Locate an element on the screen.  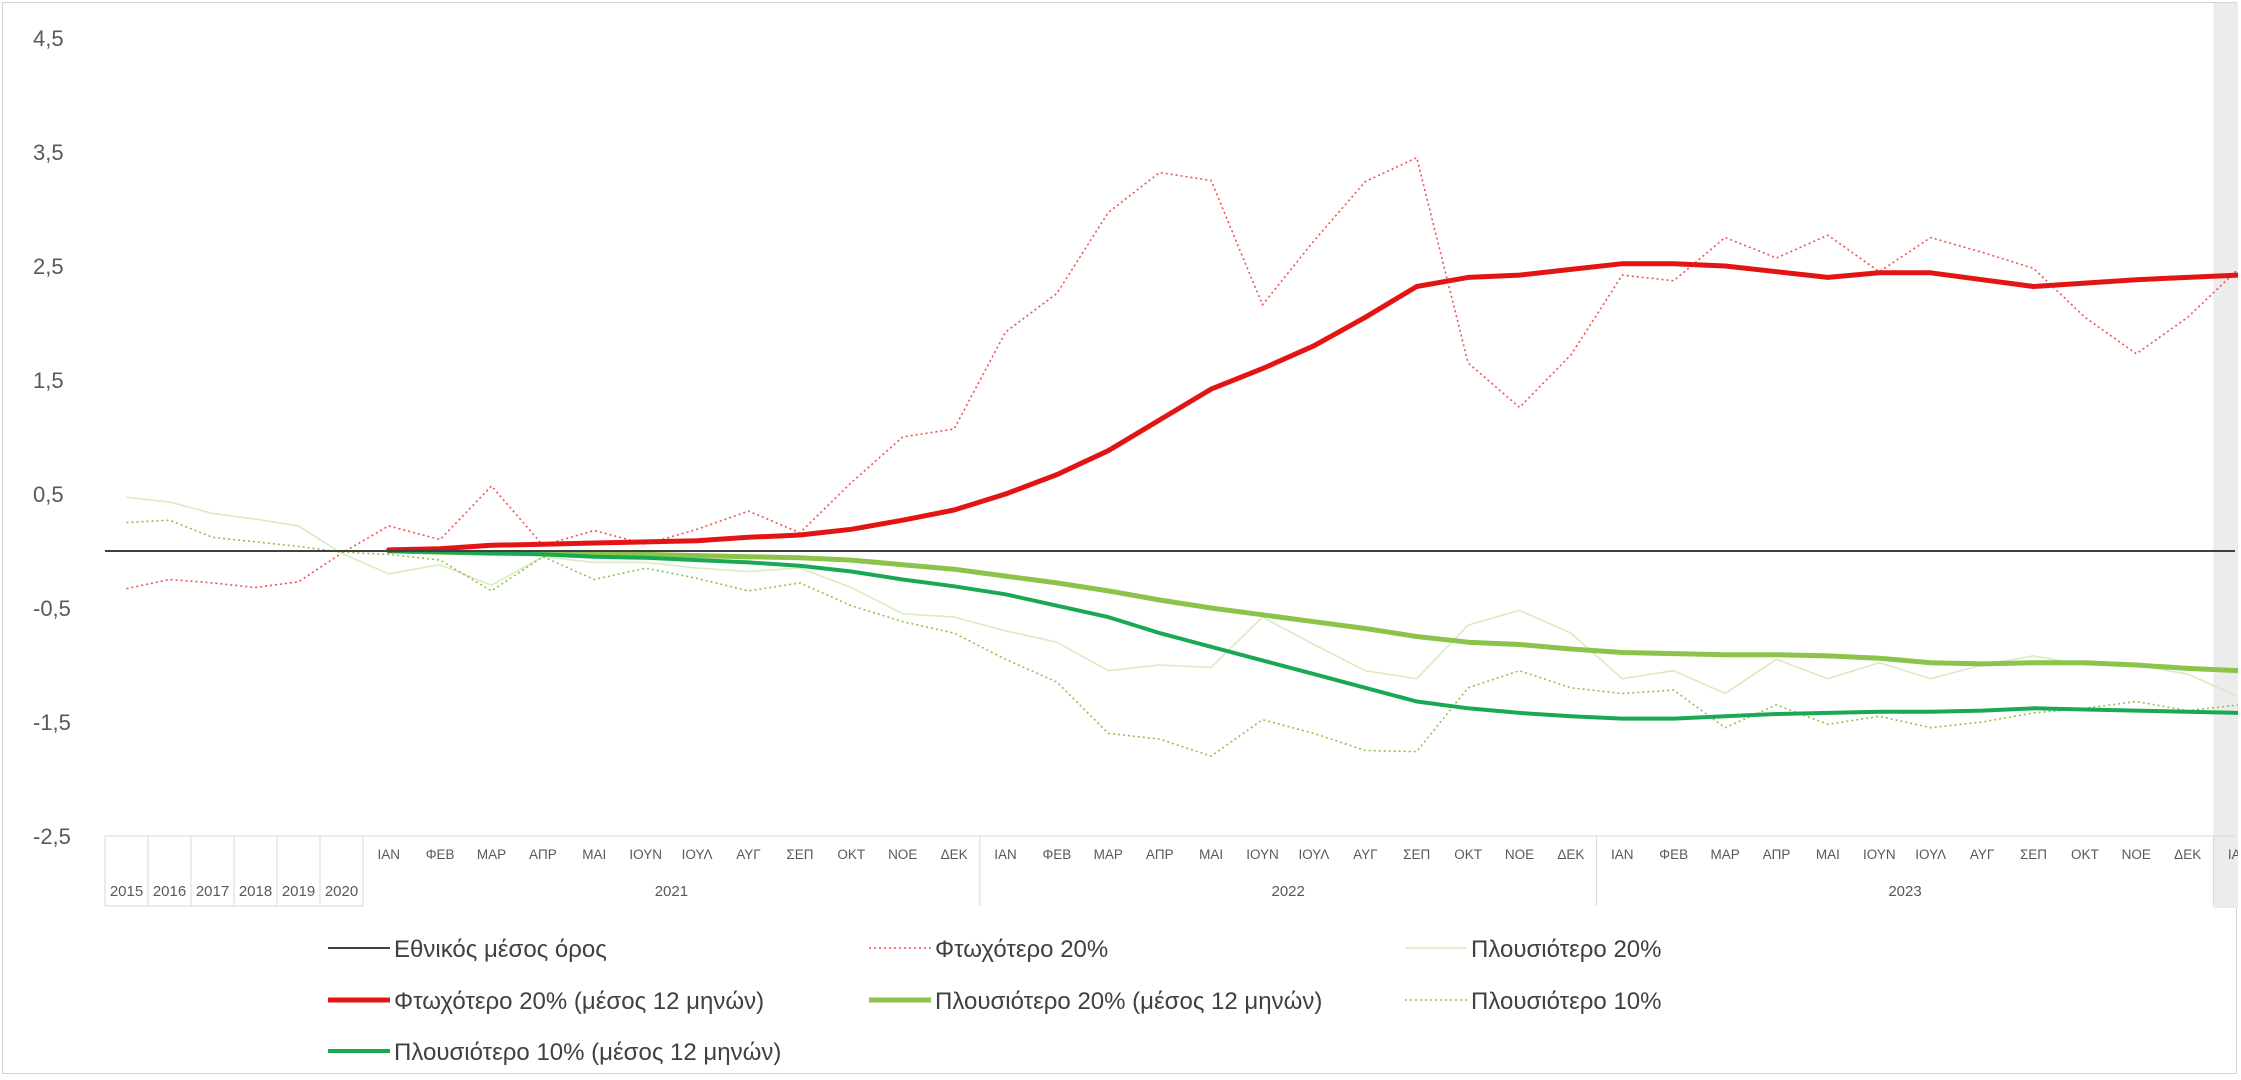
x-tick-label-year: 2020 is located at coordinates (341, 891).